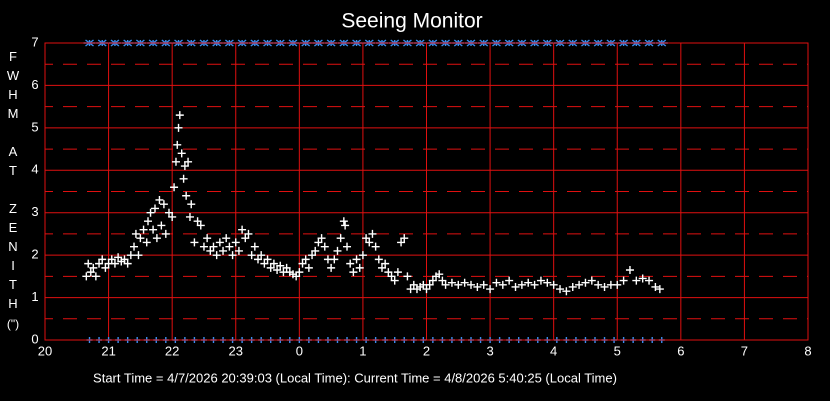  I want to click on y-tick-label: 0, so click(34, 338).